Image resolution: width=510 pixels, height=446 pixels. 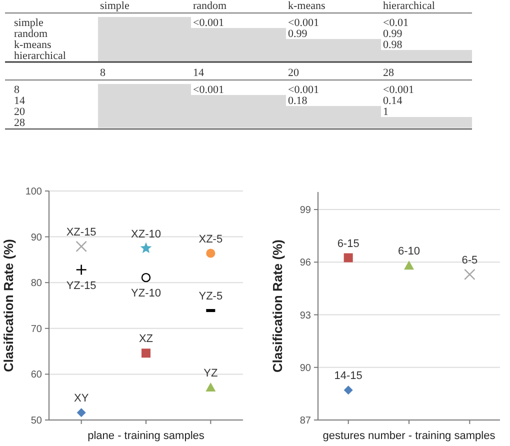 What do you see at coordinates (392, 101) in the screenshot?
I see `text: 0.14` at bounding box center [392, 101].